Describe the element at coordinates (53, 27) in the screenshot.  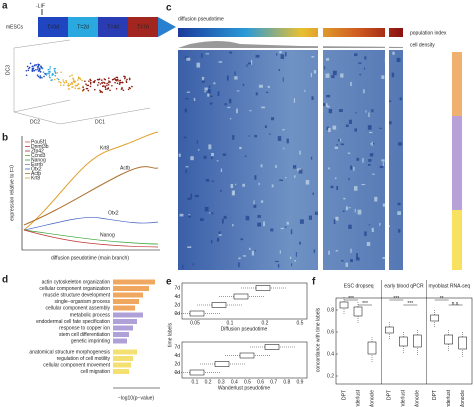
I see `timepoint-box` at that location.